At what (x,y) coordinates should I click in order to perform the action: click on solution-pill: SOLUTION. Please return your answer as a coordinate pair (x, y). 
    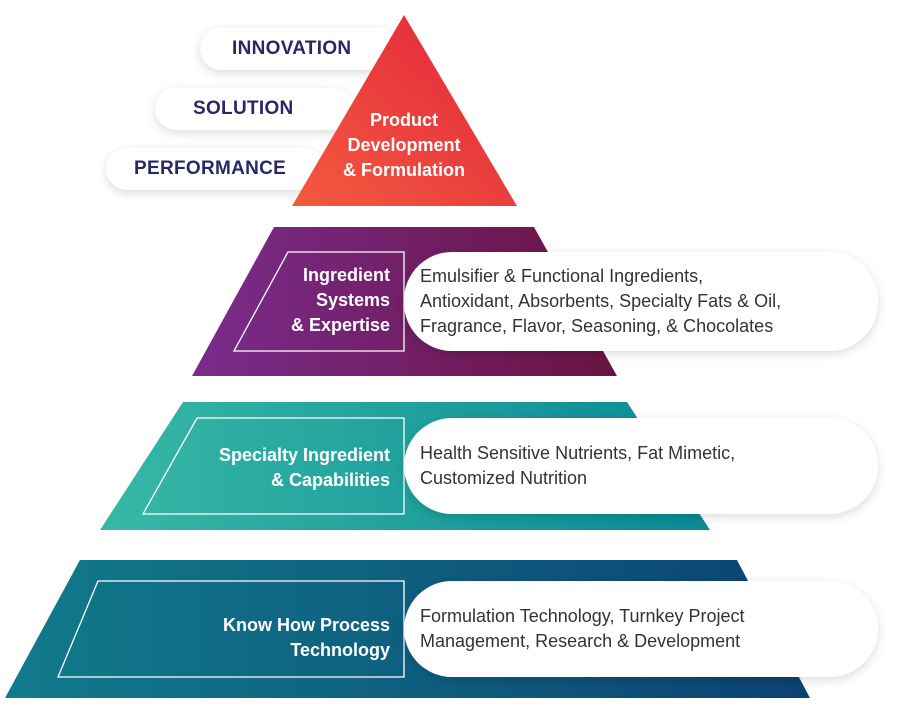
    Looking at the image, I should click on (255, 109).